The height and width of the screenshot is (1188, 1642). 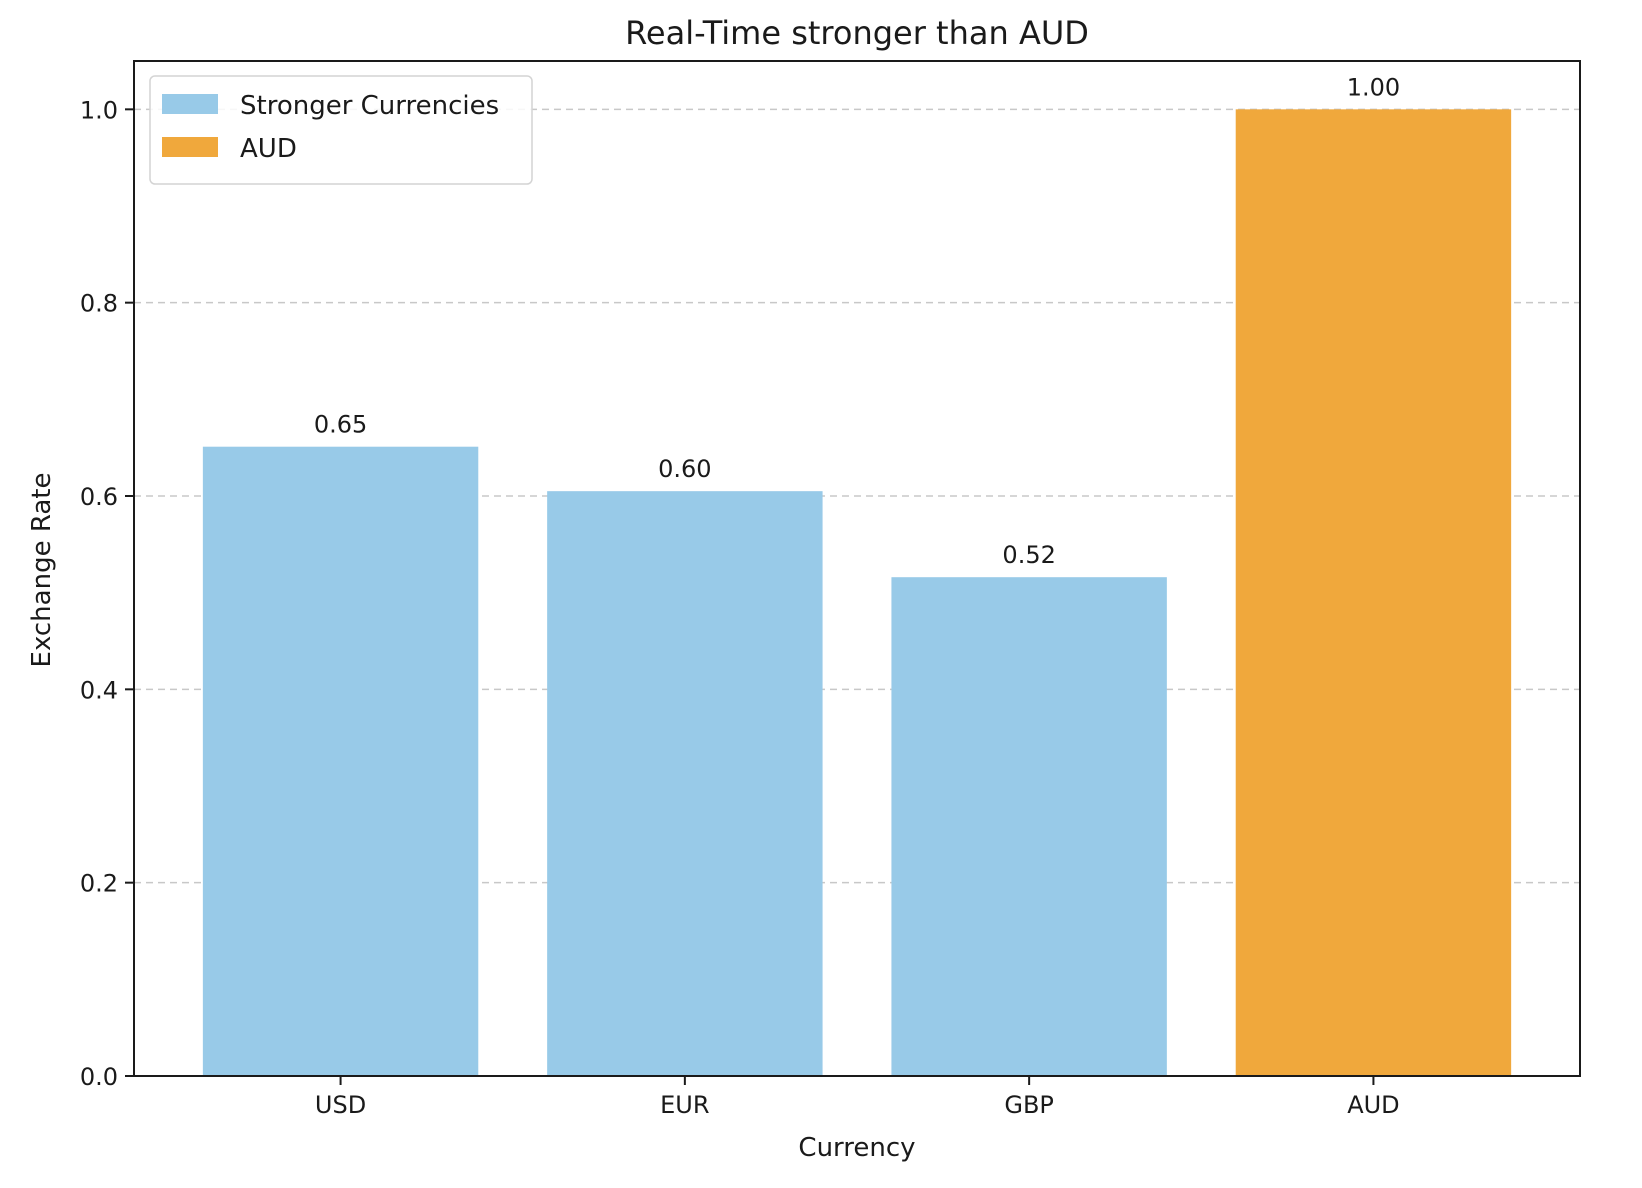 What do you see at coordinates (856, 1148) in the screenshot?
I see `x-axis-label: Currency` at bounding box center [856, 1148].